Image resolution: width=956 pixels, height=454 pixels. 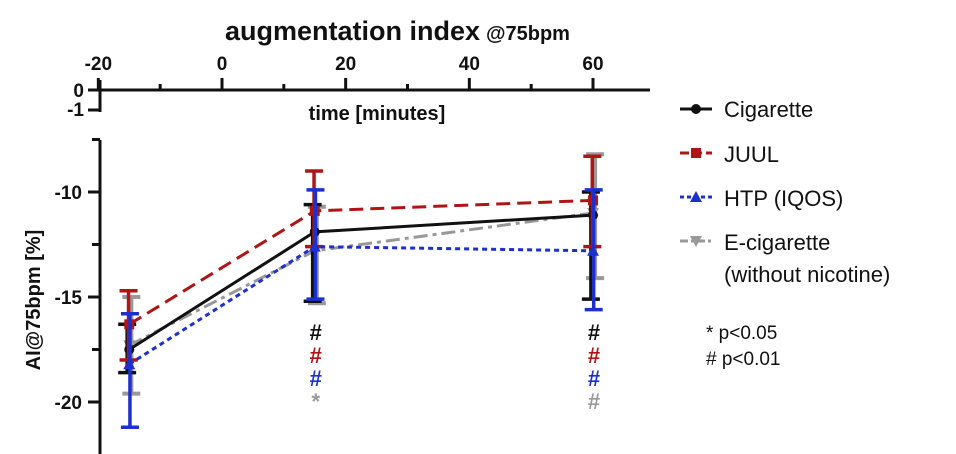 What do you see at coordinates (316, 332) in the screenshot?
I see `significance-mark-0-1: #` at bounding box center [316, 332].